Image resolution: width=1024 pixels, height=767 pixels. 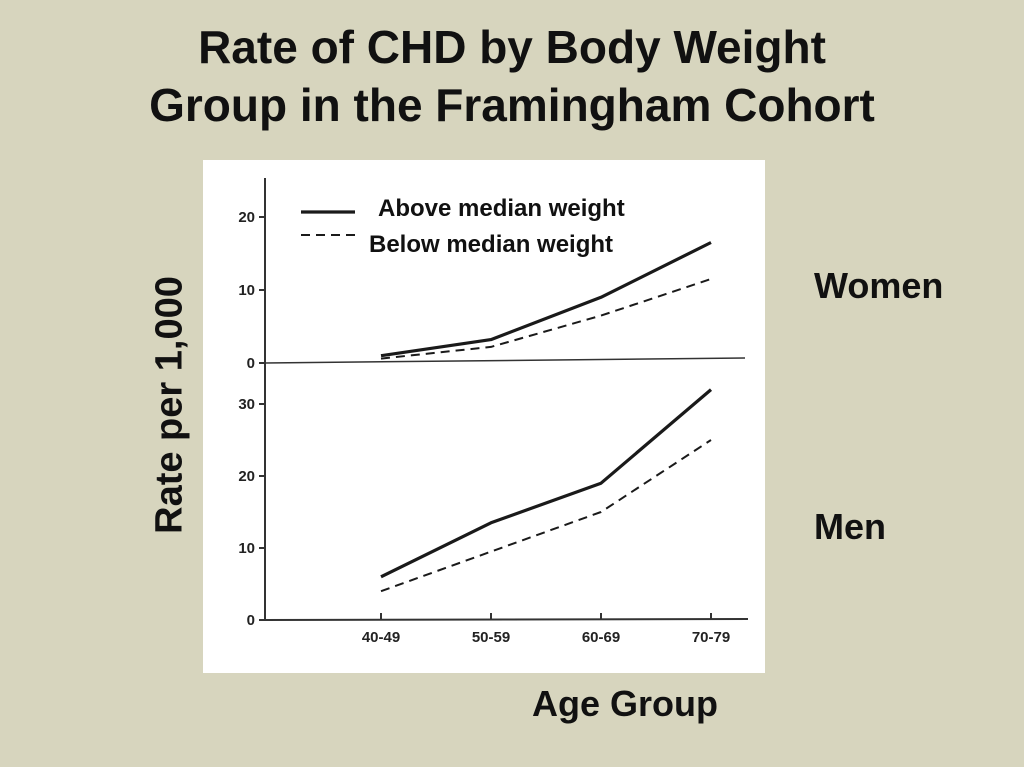 I want to click on men-series-above-line, so click(x=546, y=483).